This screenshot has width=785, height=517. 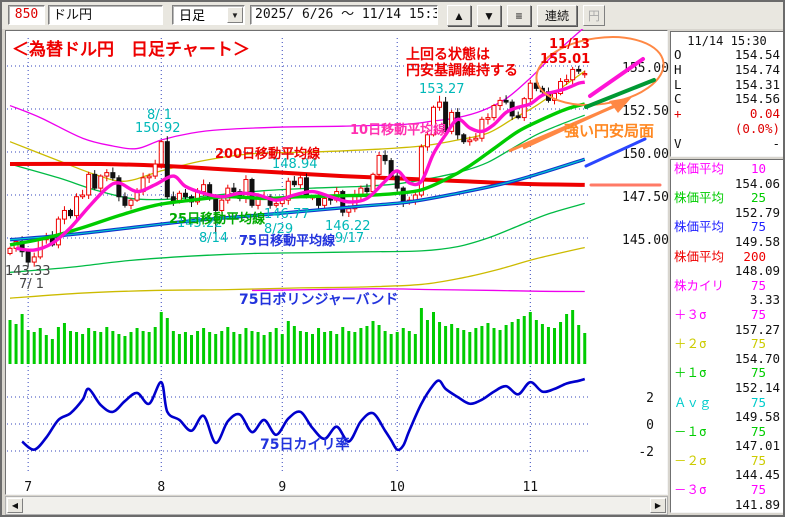 What do you see at coordinates (727, 497) in the screenshot?
I see `indicator-row: －３σ 75 141.89` at bounding box center [727, 497].